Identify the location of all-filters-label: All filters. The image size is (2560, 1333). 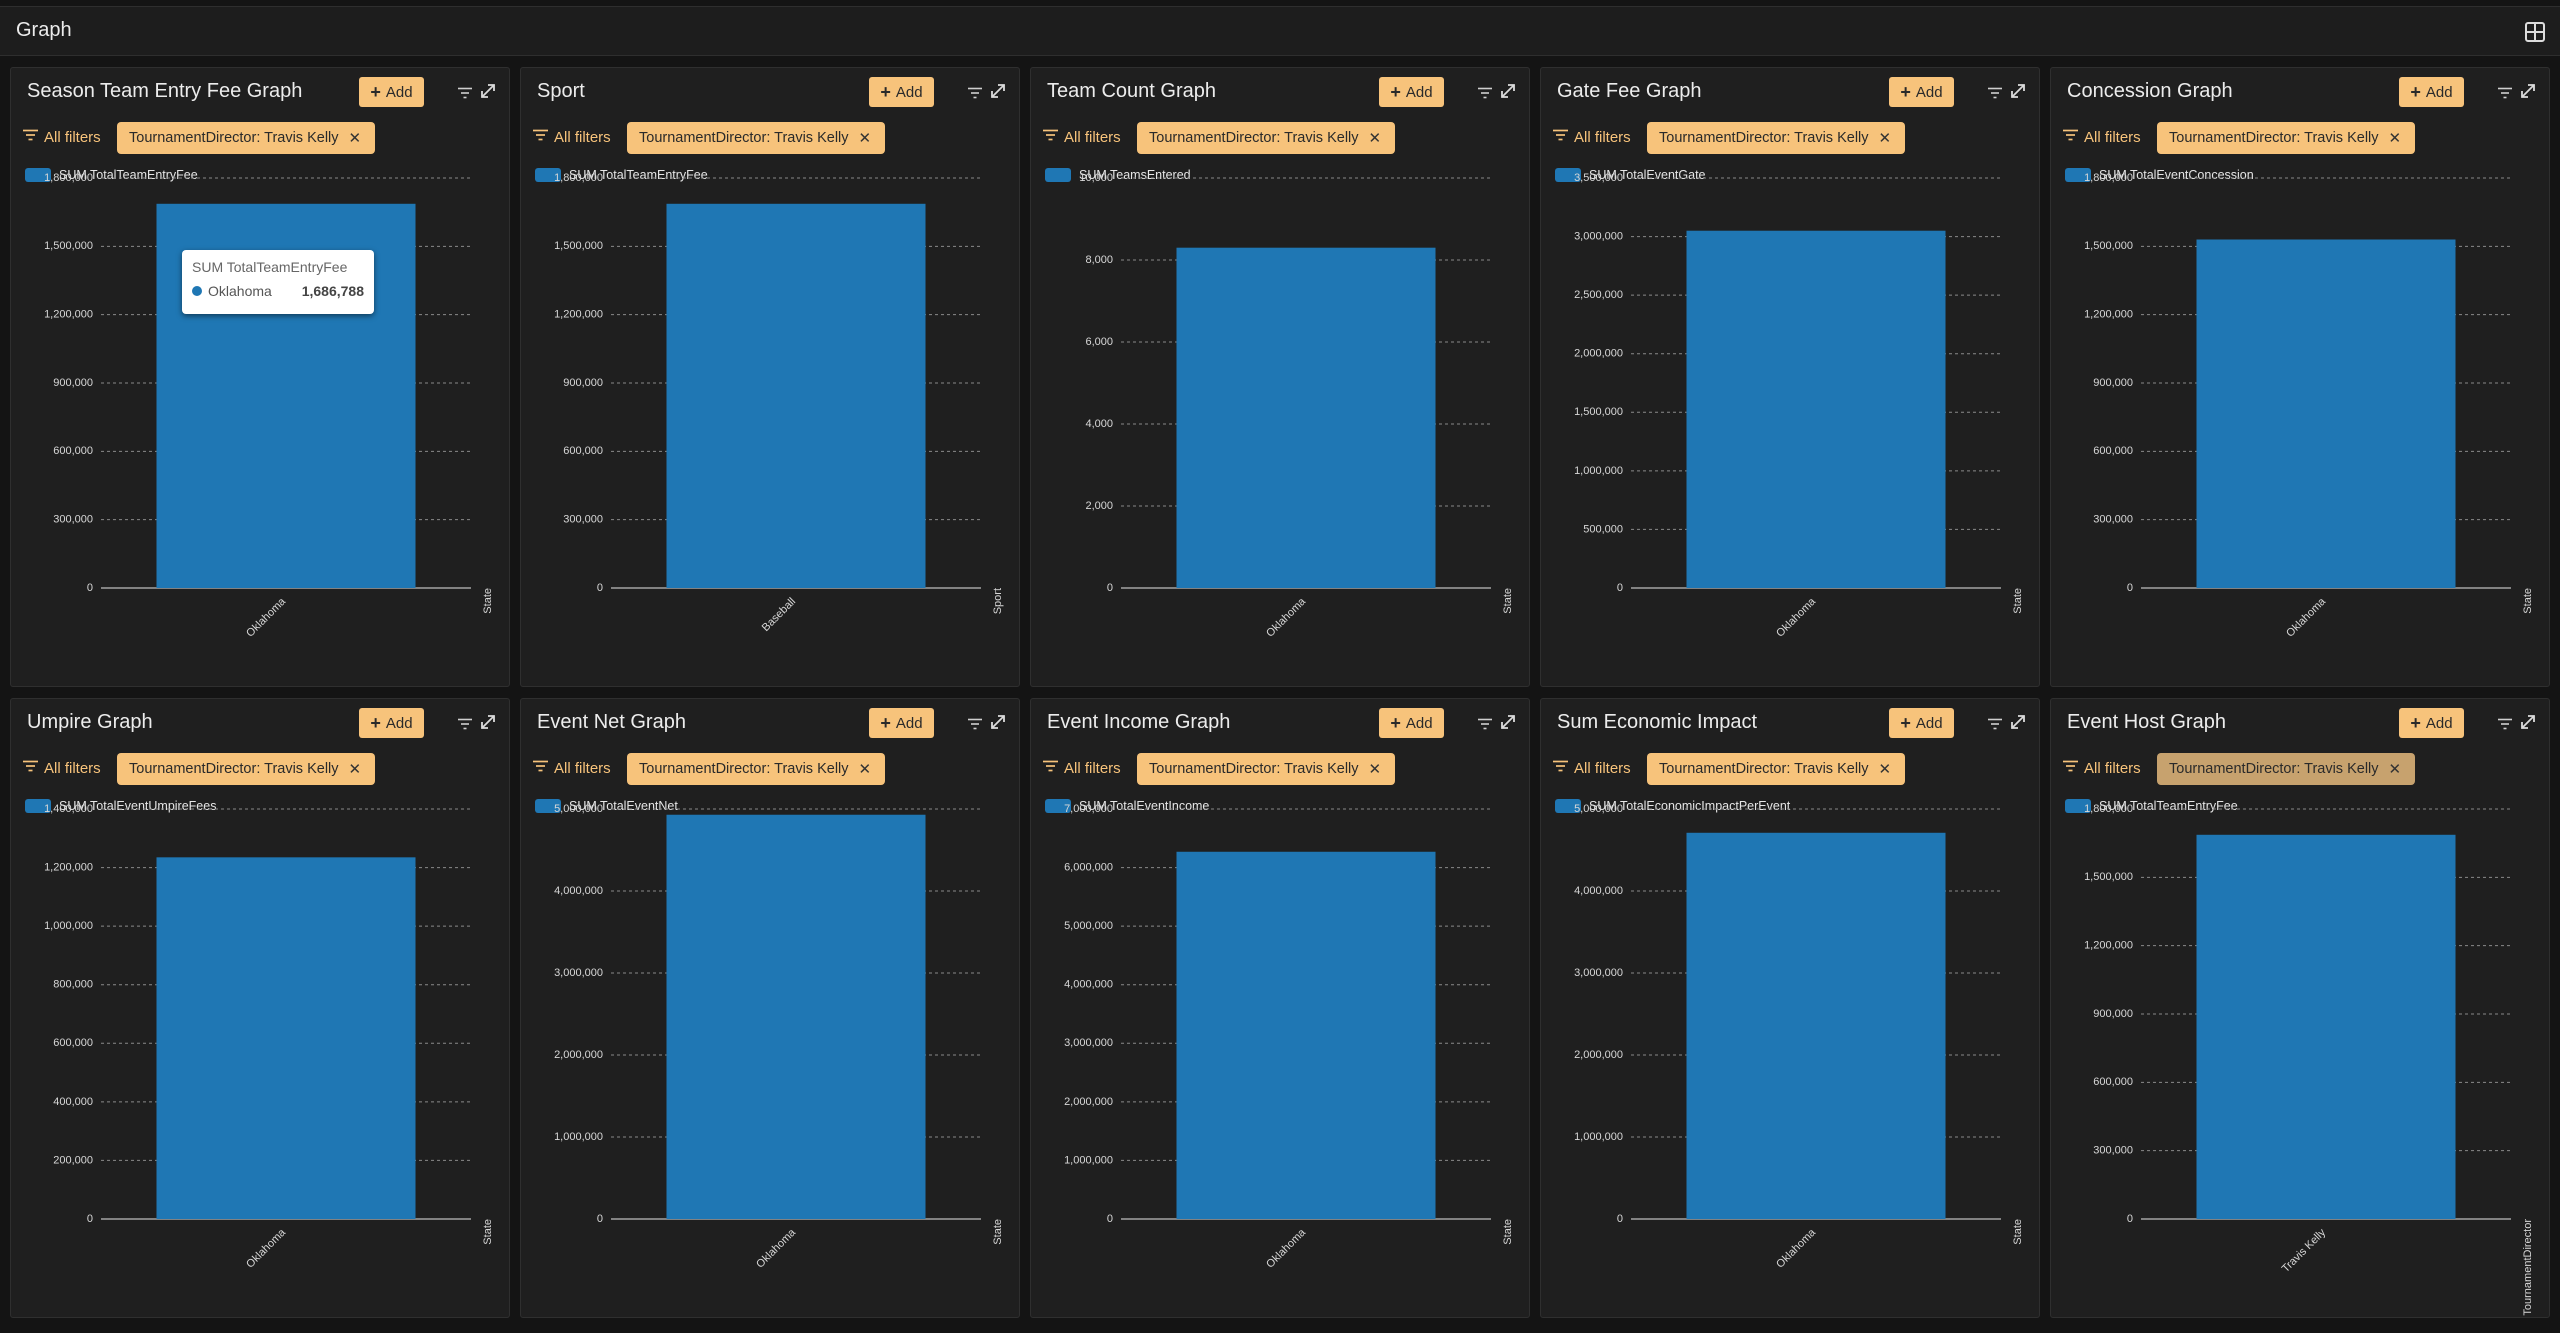
(2112, 768).